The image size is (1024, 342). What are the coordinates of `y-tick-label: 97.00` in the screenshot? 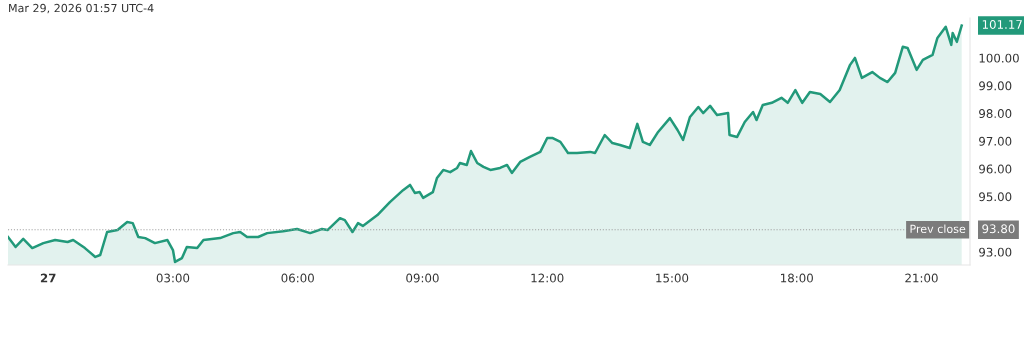 It's located at (995, 141).